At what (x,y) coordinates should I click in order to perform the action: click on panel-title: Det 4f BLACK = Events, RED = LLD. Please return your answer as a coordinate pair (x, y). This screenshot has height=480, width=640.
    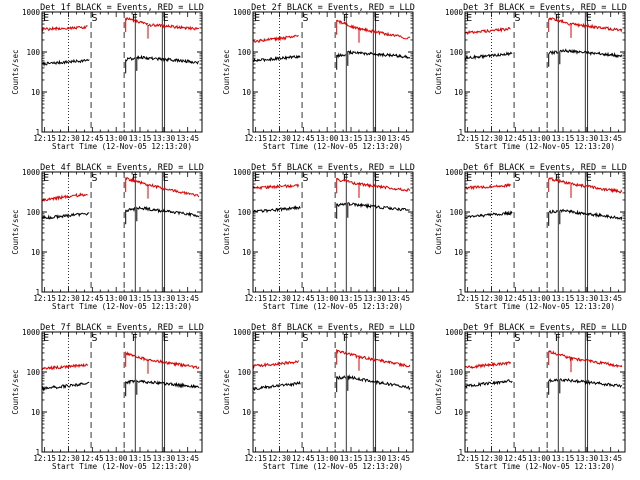
    Looking at the image, I should click on (122, 168).